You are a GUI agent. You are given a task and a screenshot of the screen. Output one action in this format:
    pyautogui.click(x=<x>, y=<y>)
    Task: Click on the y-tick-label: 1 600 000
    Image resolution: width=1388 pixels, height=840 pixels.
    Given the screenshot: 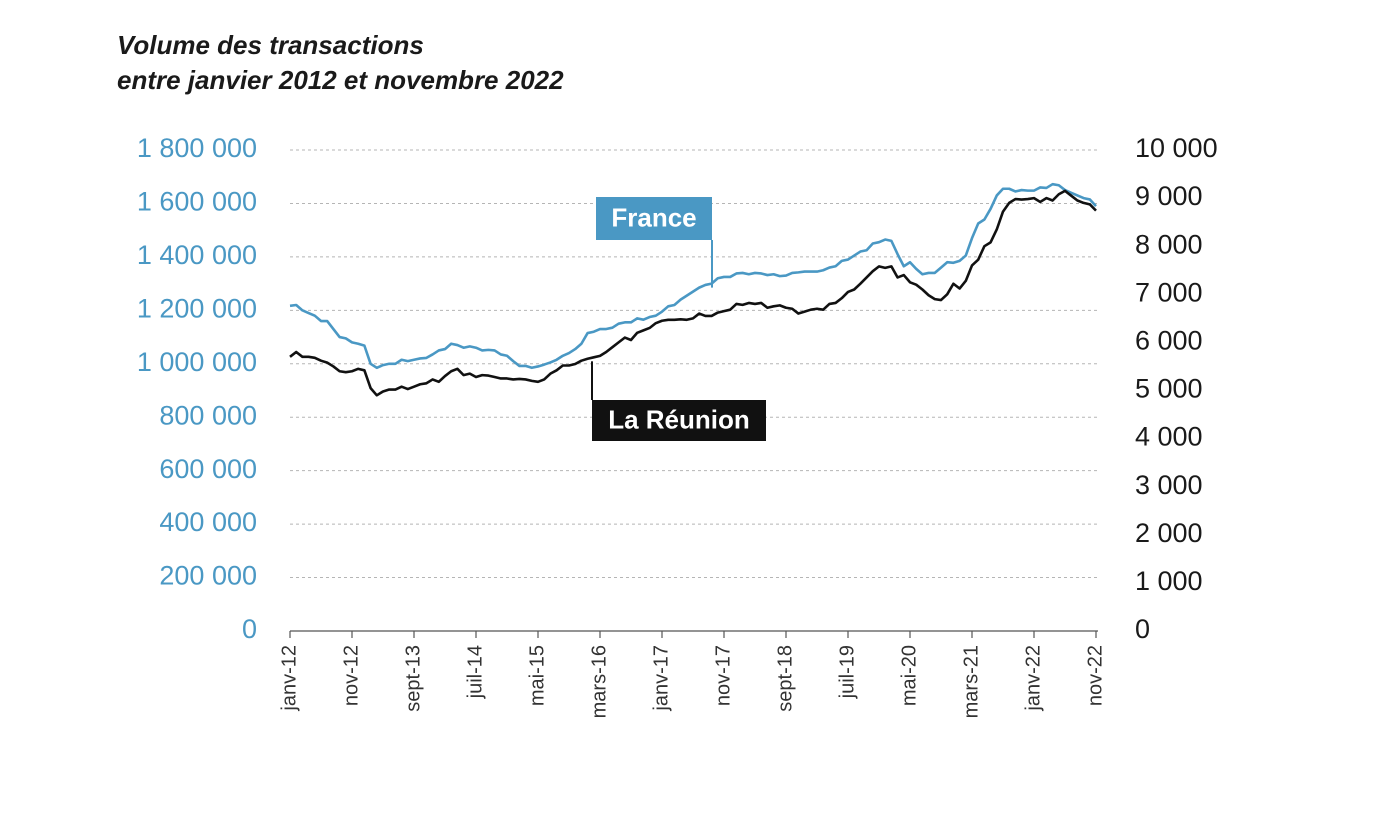 What is the action you would take?
    pyautogui.click(x=197, y=202)
    